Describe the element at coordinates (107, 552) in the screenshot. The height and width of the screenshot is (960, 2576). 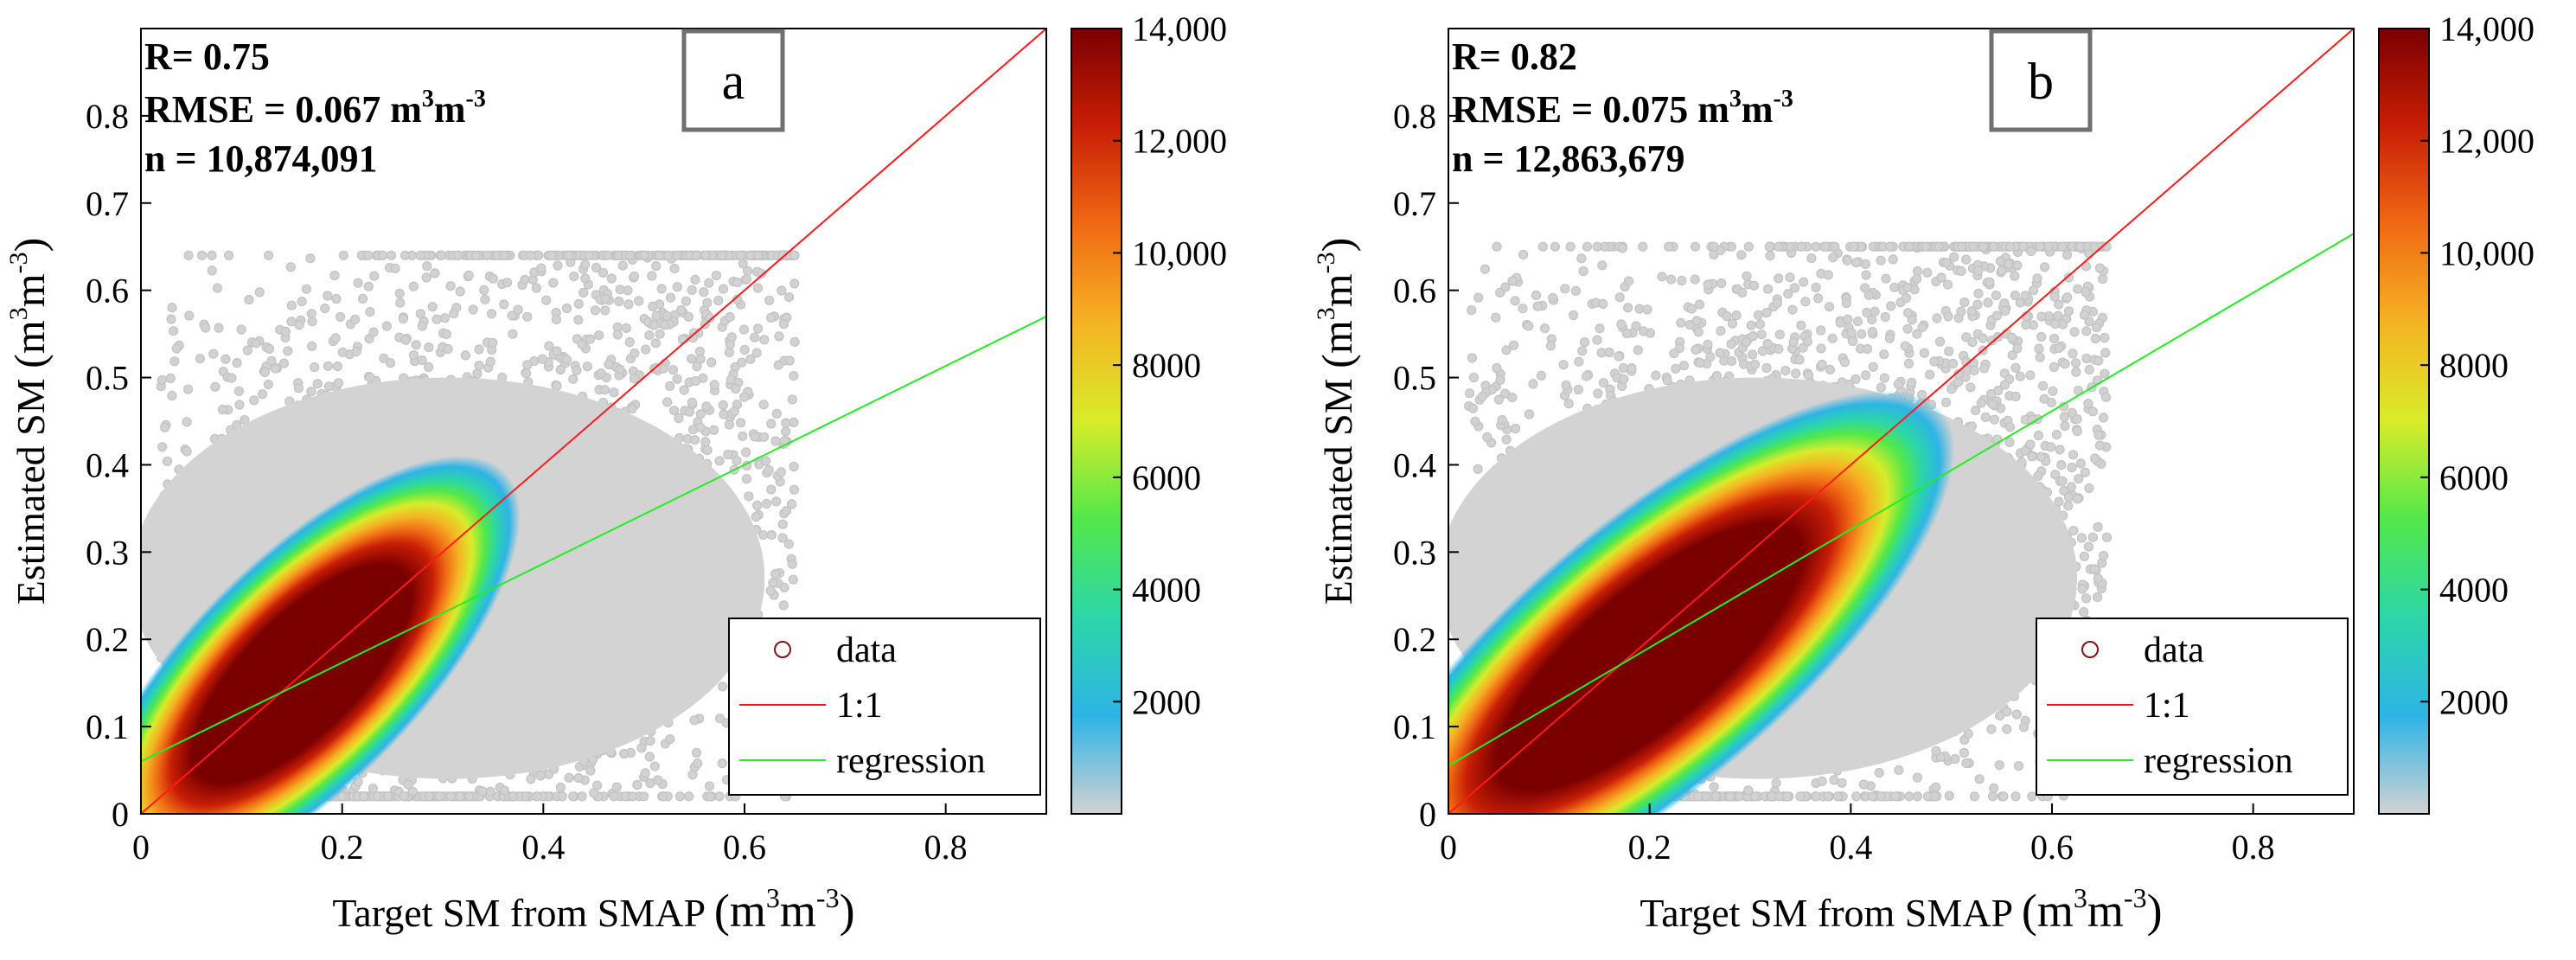
I see `y-tick-label: 0.3` at that location.